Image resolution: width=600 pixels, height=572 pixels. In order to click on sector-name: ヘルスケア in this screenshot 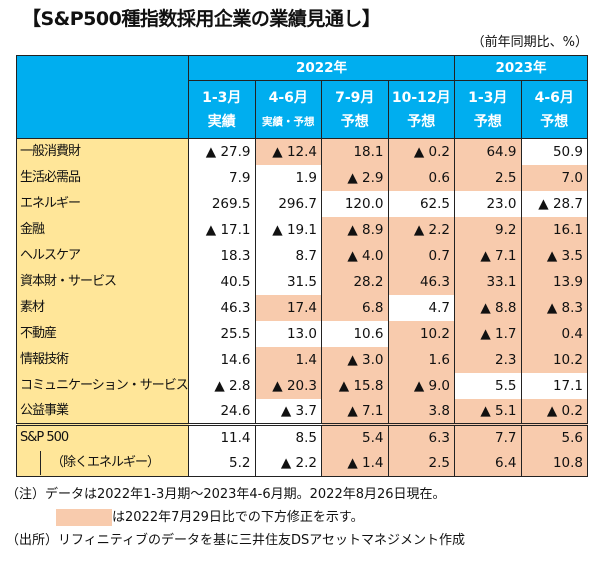, I will do `click(50, 255)`.